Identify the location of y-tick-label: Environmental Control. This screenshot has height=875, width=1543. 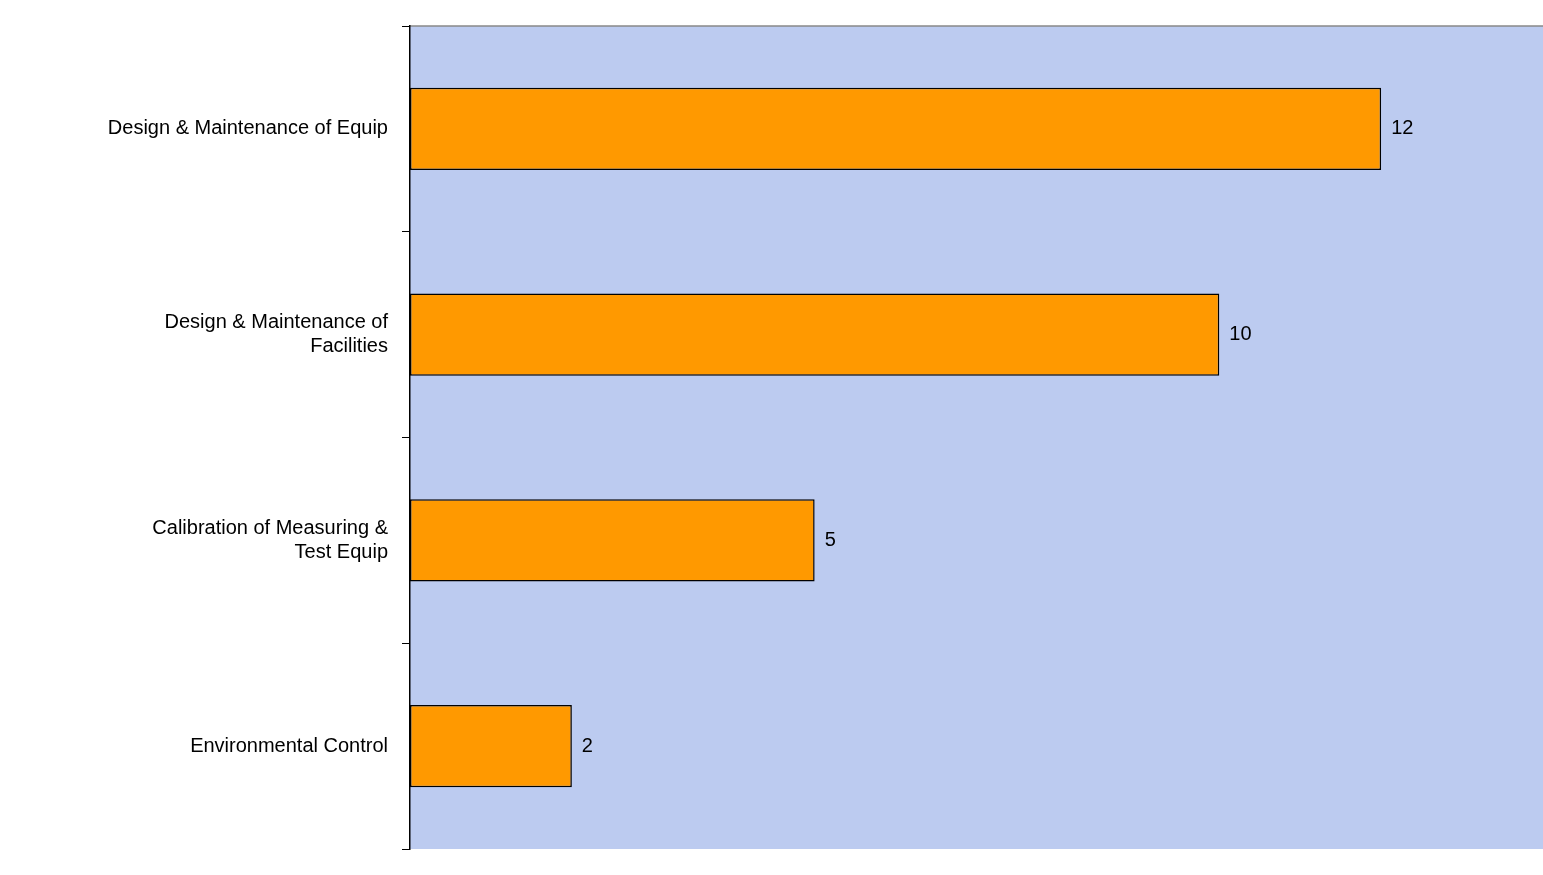
(289, 744).